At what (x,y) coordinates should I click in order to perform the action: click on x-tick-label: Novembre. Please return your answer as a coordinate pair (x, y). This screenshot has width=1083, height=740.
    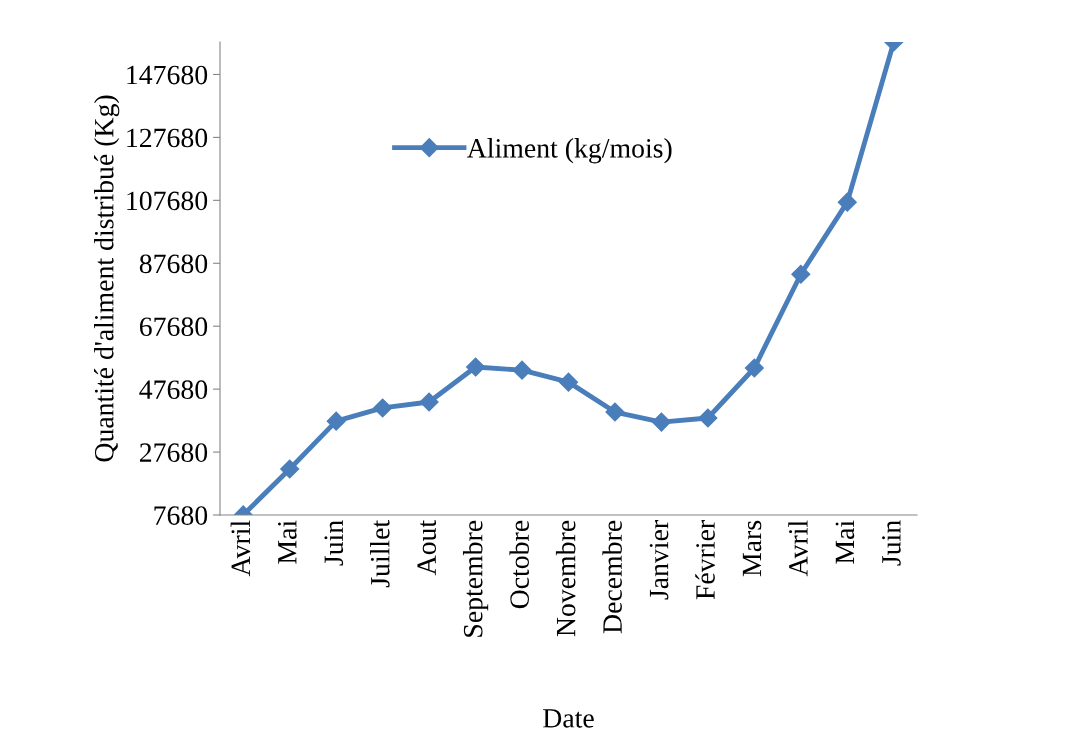
    Looking at the image, I should click on (565, 578).